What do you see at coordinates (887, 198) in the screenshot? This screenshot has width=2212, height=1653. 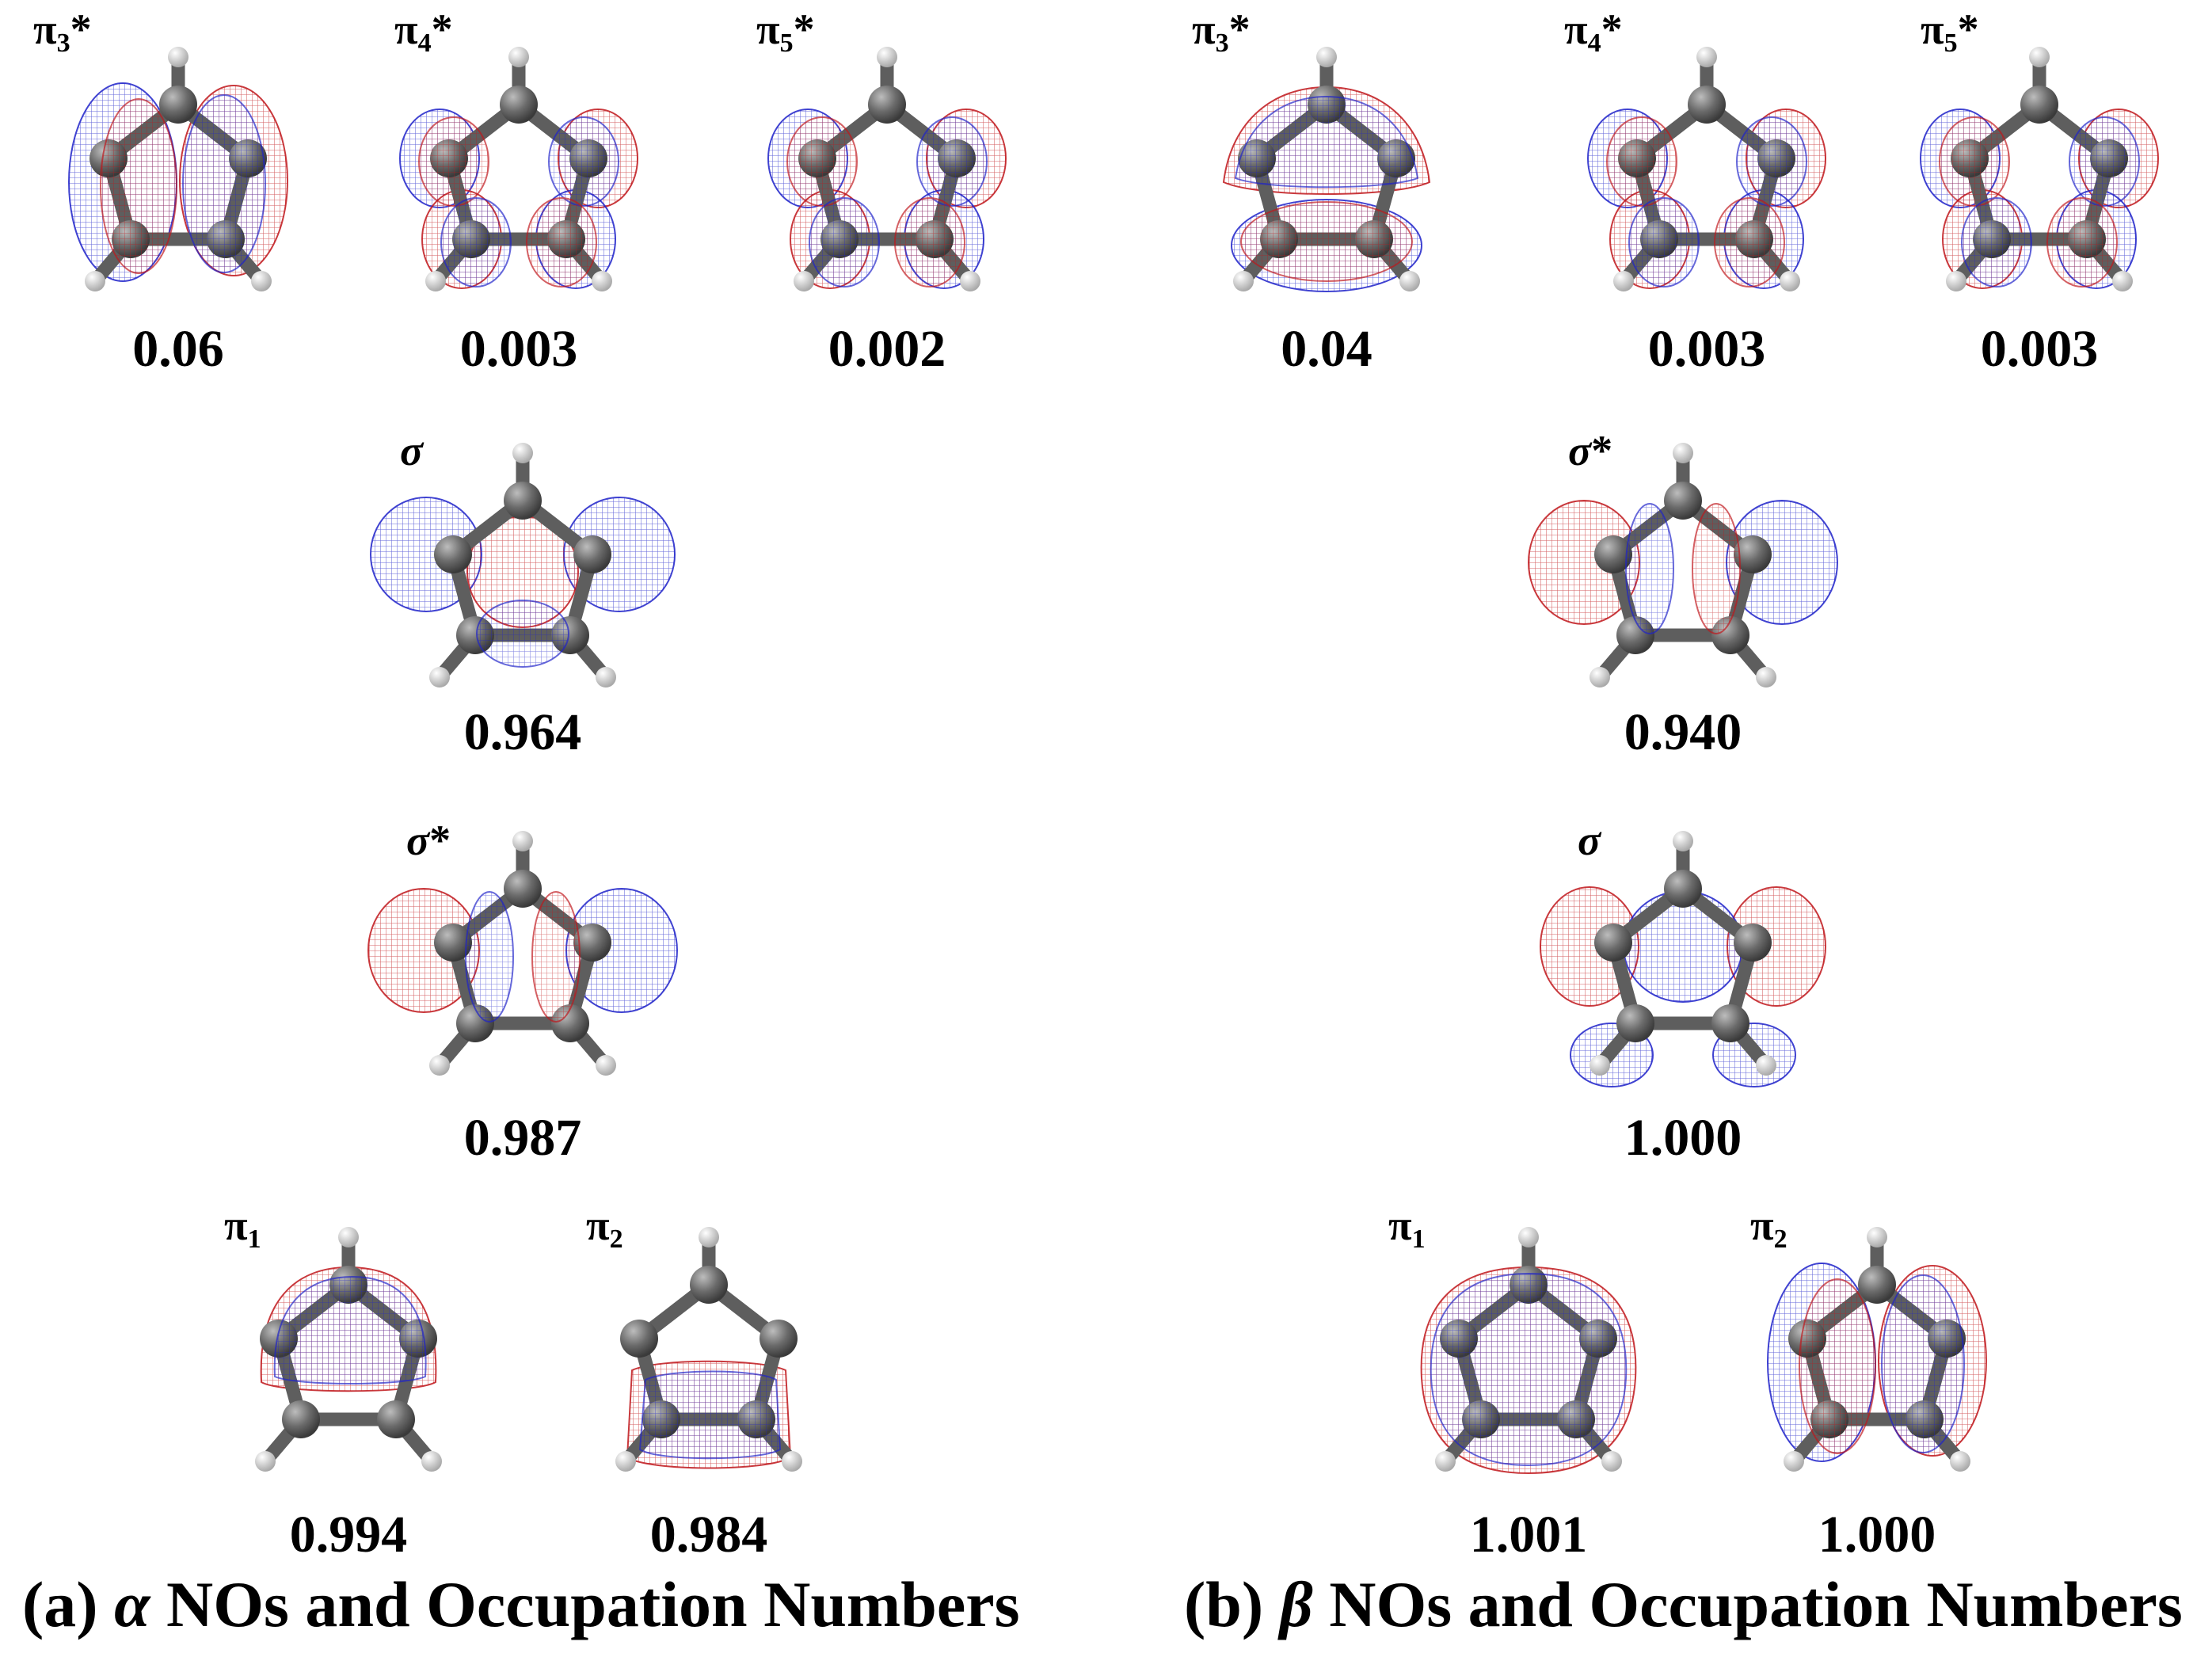 I see `orbital-a-pi5star: π5* 0.002` at bounding box center [887, 198].